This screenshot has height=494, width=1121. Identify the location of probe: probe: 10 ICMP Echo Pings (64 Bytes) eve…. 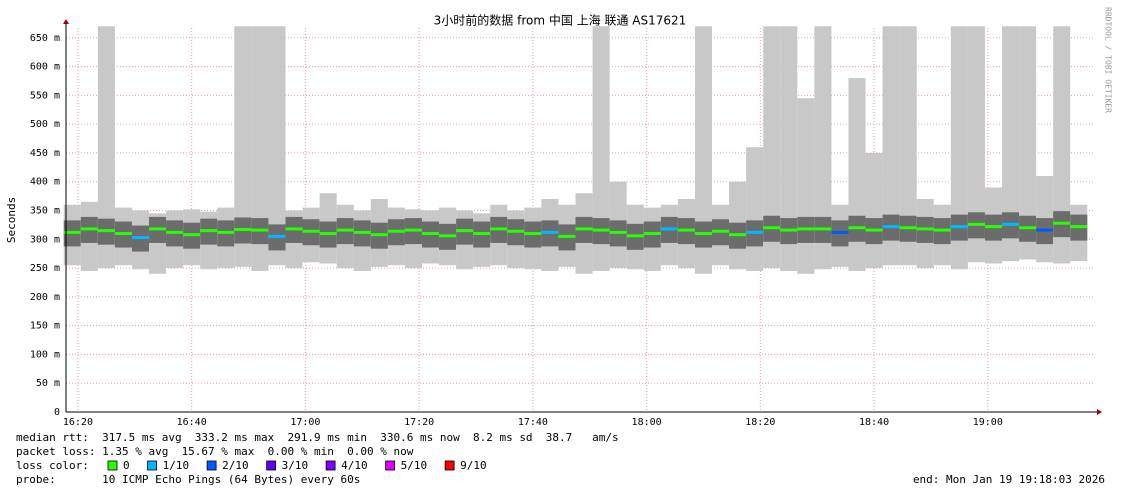
(188, 479).